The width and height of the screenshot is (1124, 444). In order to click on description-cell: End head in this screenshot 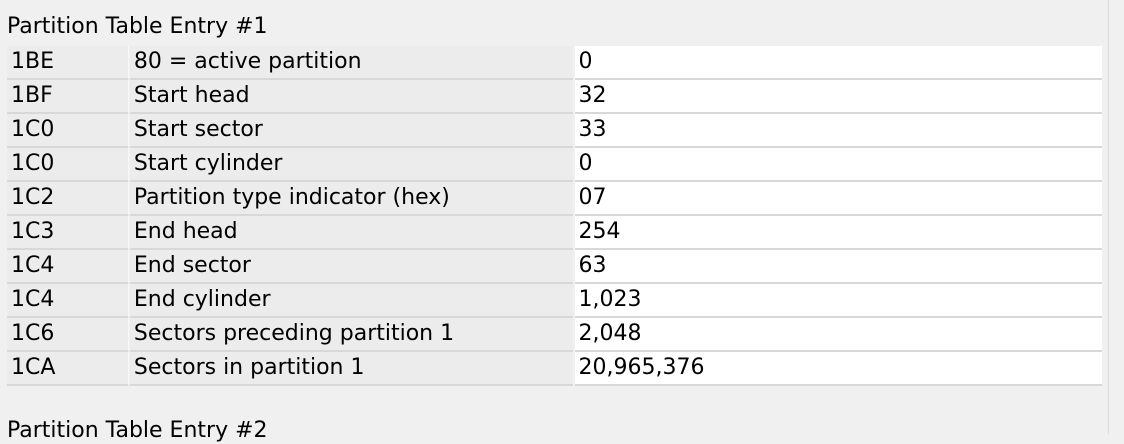, I will do `click(351, 233)`.